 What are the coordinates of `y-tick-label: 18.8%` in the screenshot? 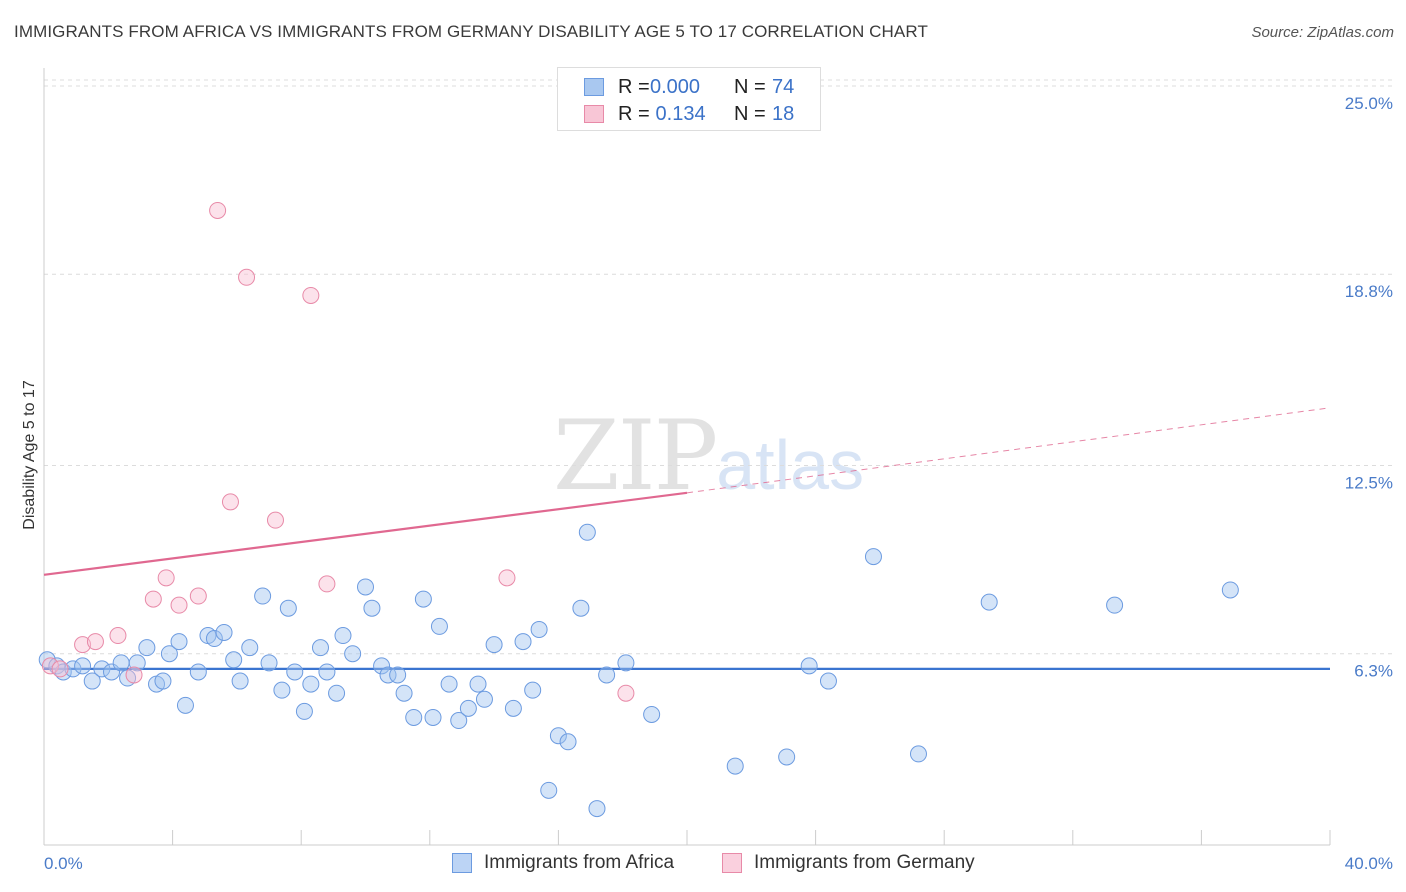 It's located at (1369, 291).